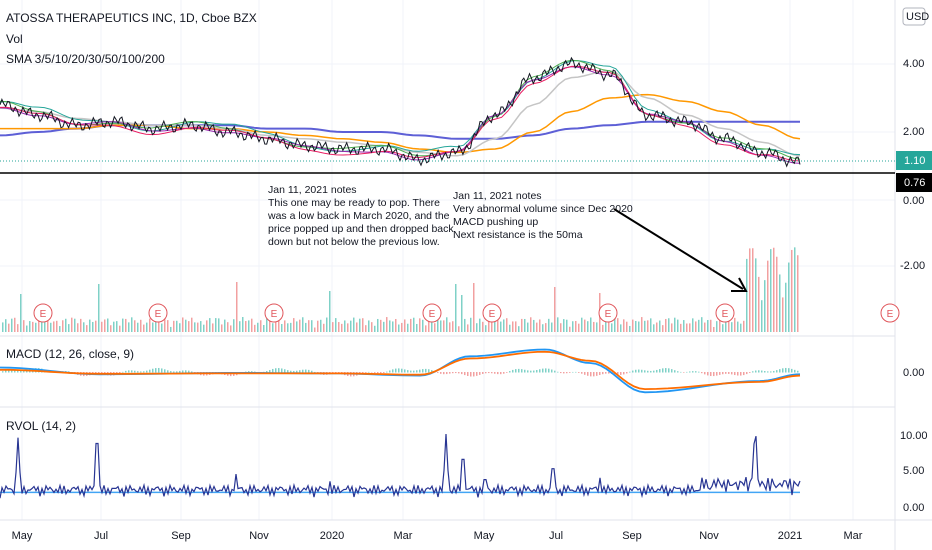 The width and height of the screenshot is (932, 550). What do you see at coordinates (400, 370) in the screenshot?
I see `series-signal` at bounding box center [400, 370].